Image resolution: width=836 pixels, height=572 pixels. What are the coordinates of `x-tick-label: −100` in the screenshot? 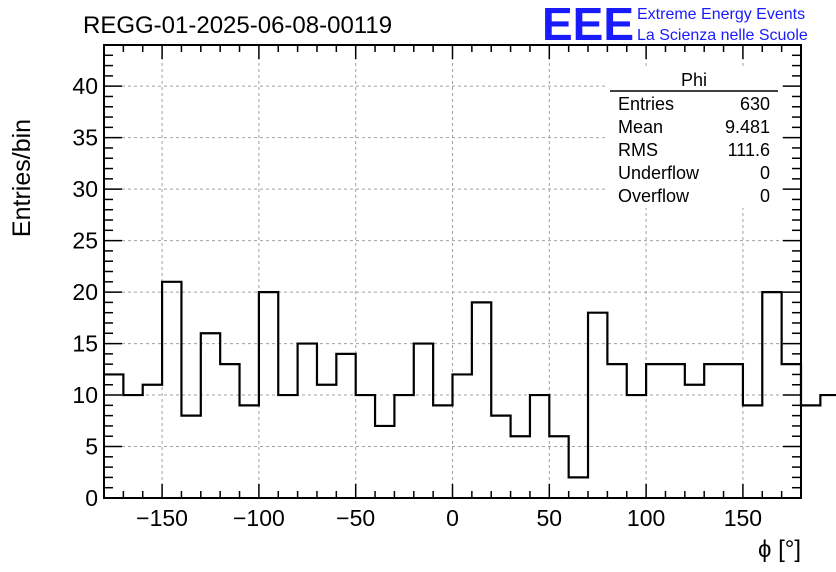 It's located at (259, 518).